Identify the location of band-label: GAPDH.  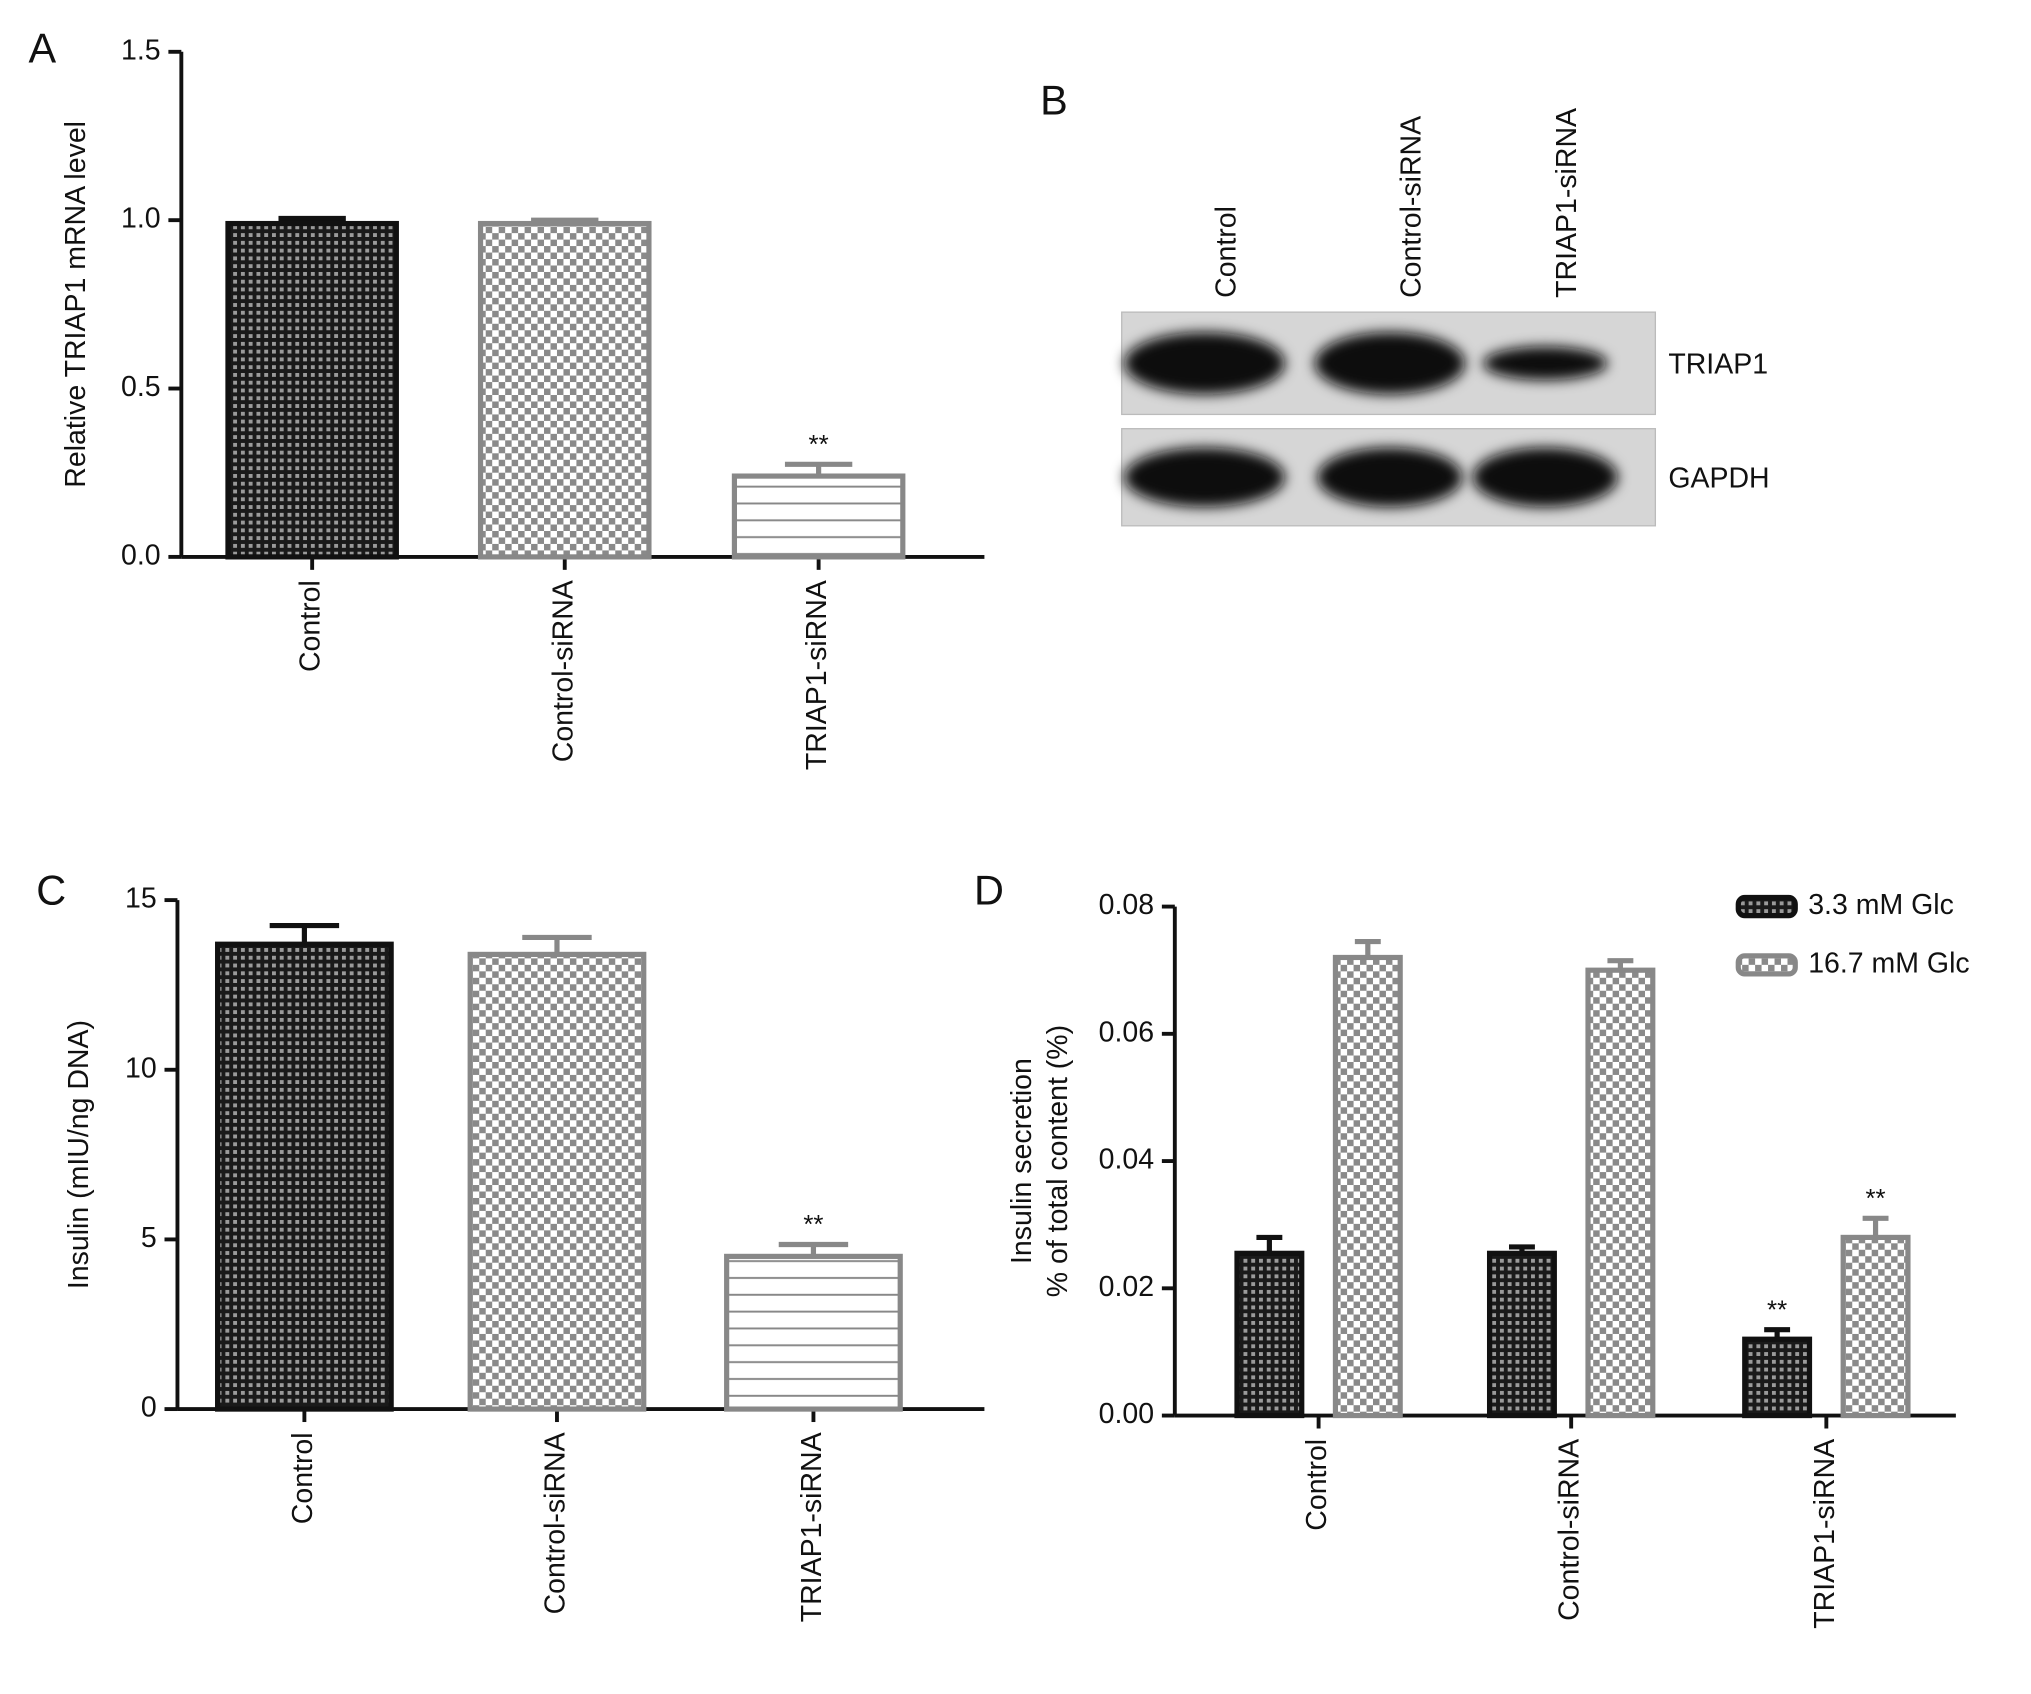
(1718, 478).